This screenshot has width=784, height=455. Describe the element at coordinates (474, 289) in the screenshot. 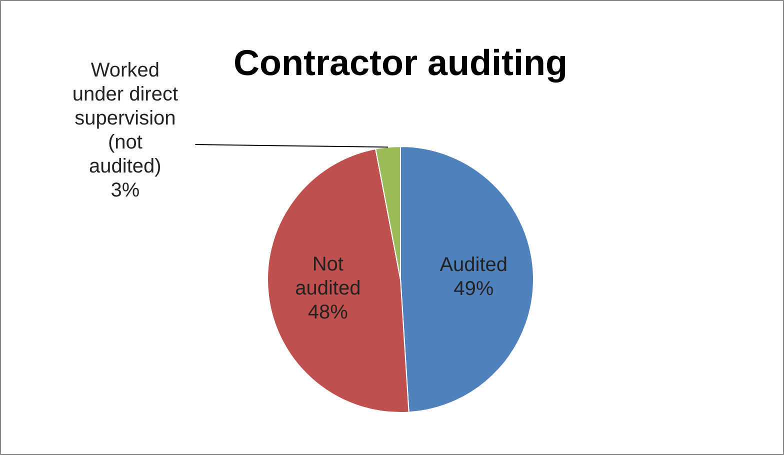

I see `data-label: 49%` at that location.